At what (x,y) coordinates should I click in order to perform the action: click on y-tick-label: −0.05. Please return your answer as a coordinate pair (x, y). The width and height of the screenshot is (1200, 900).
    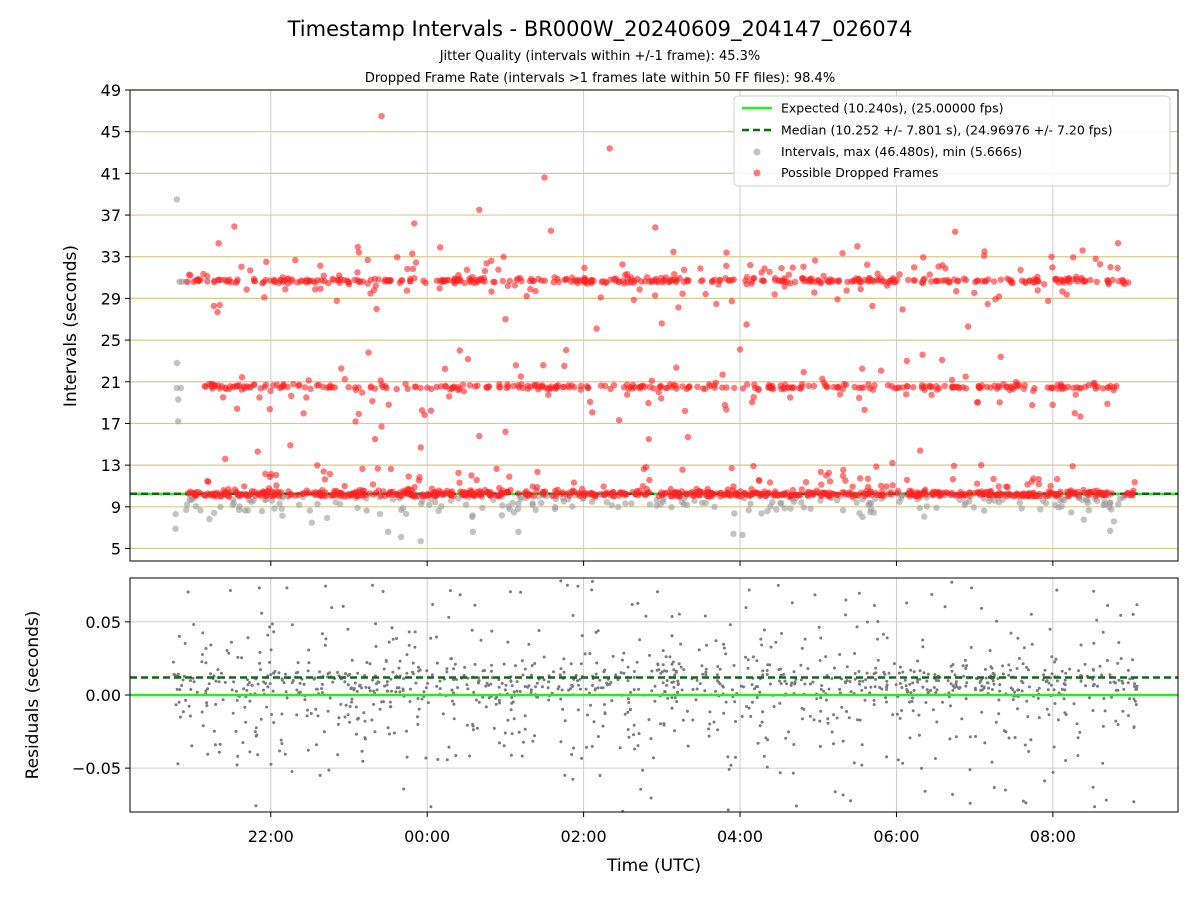
    Looking at the image, I should click on (96, 768).